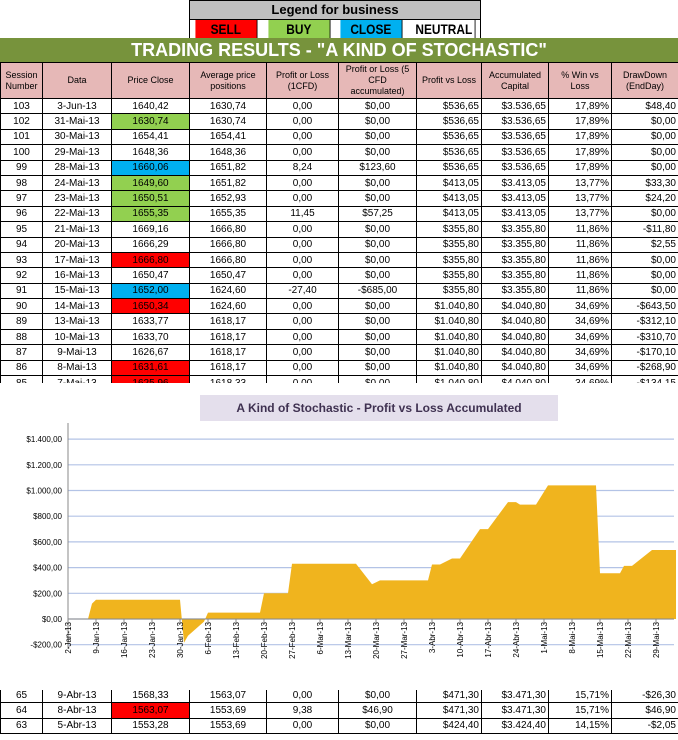 The height and width of the screenshot is (740, 678). Describe the element at coordinates (150, 214) in the screenshot. I see `table-cell: 1655,35` at that location.